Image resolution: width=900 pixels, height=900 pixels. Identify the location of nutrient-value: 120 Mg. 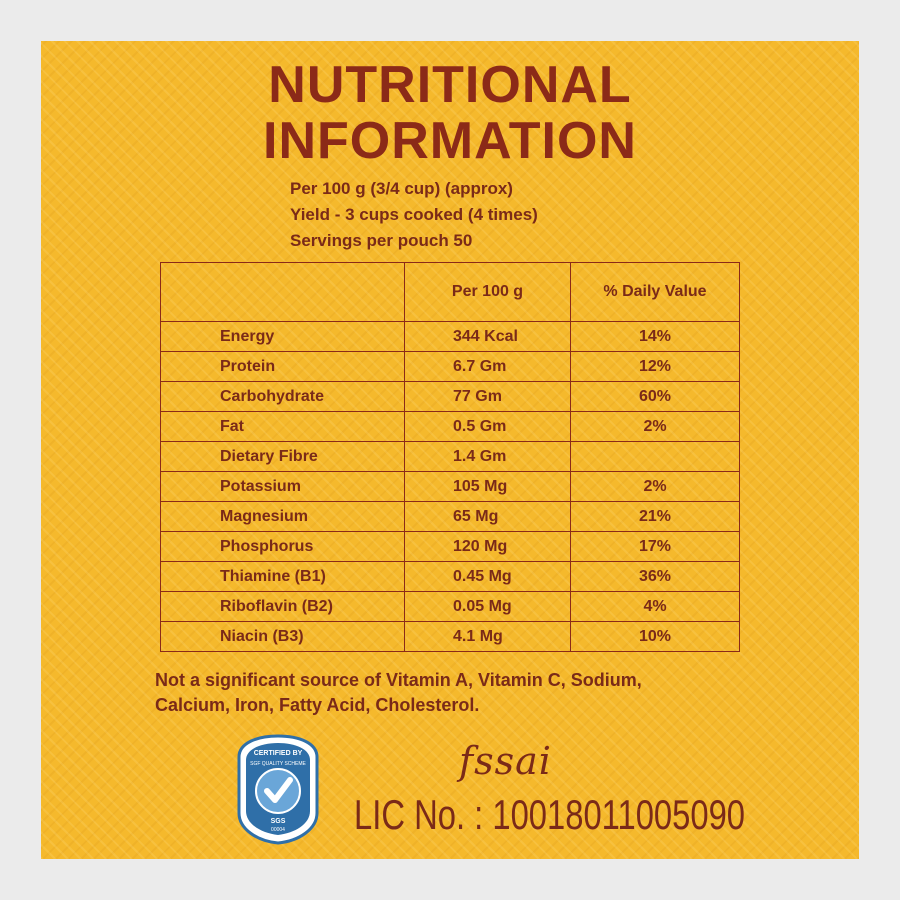
(487, 546).